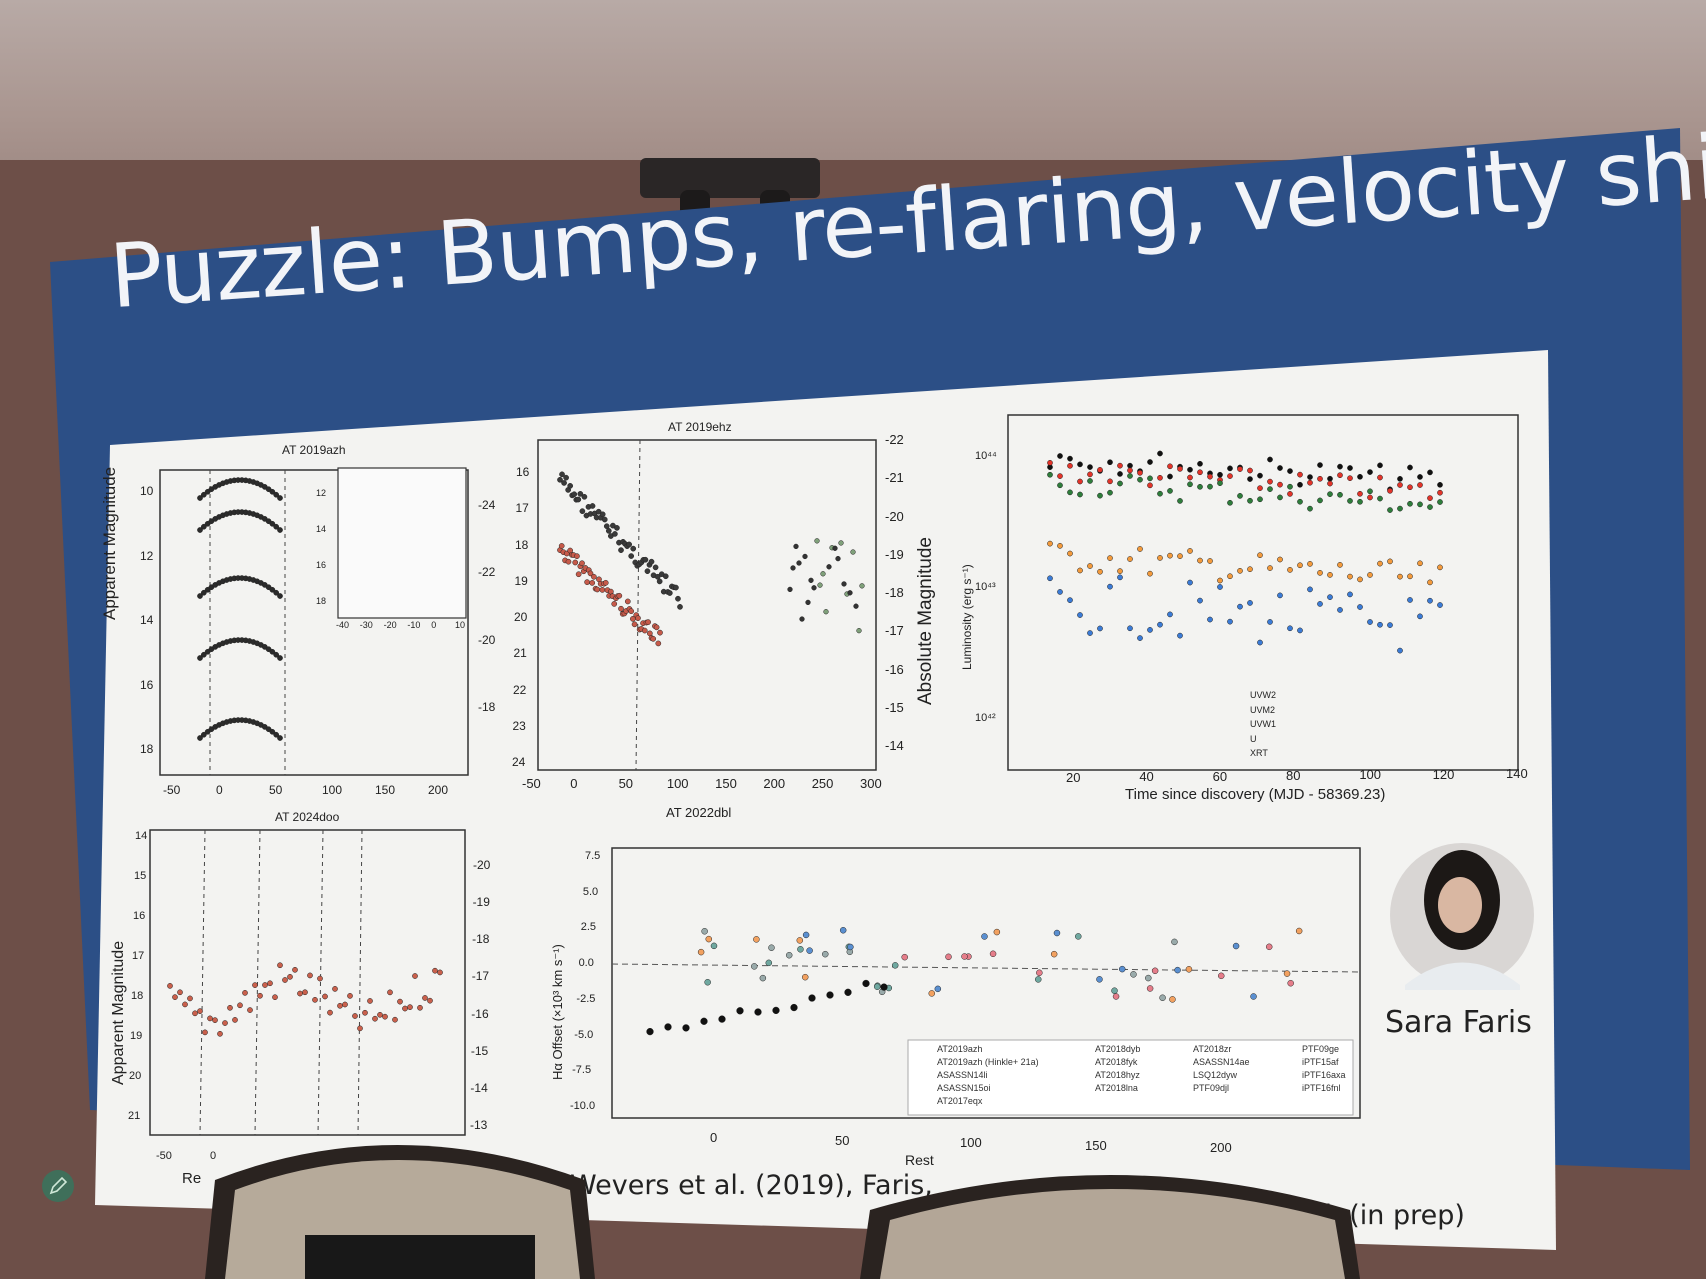 The image size is (1706, 1279). I want to click on p4-ytick-0: 14, so click(141, 836).